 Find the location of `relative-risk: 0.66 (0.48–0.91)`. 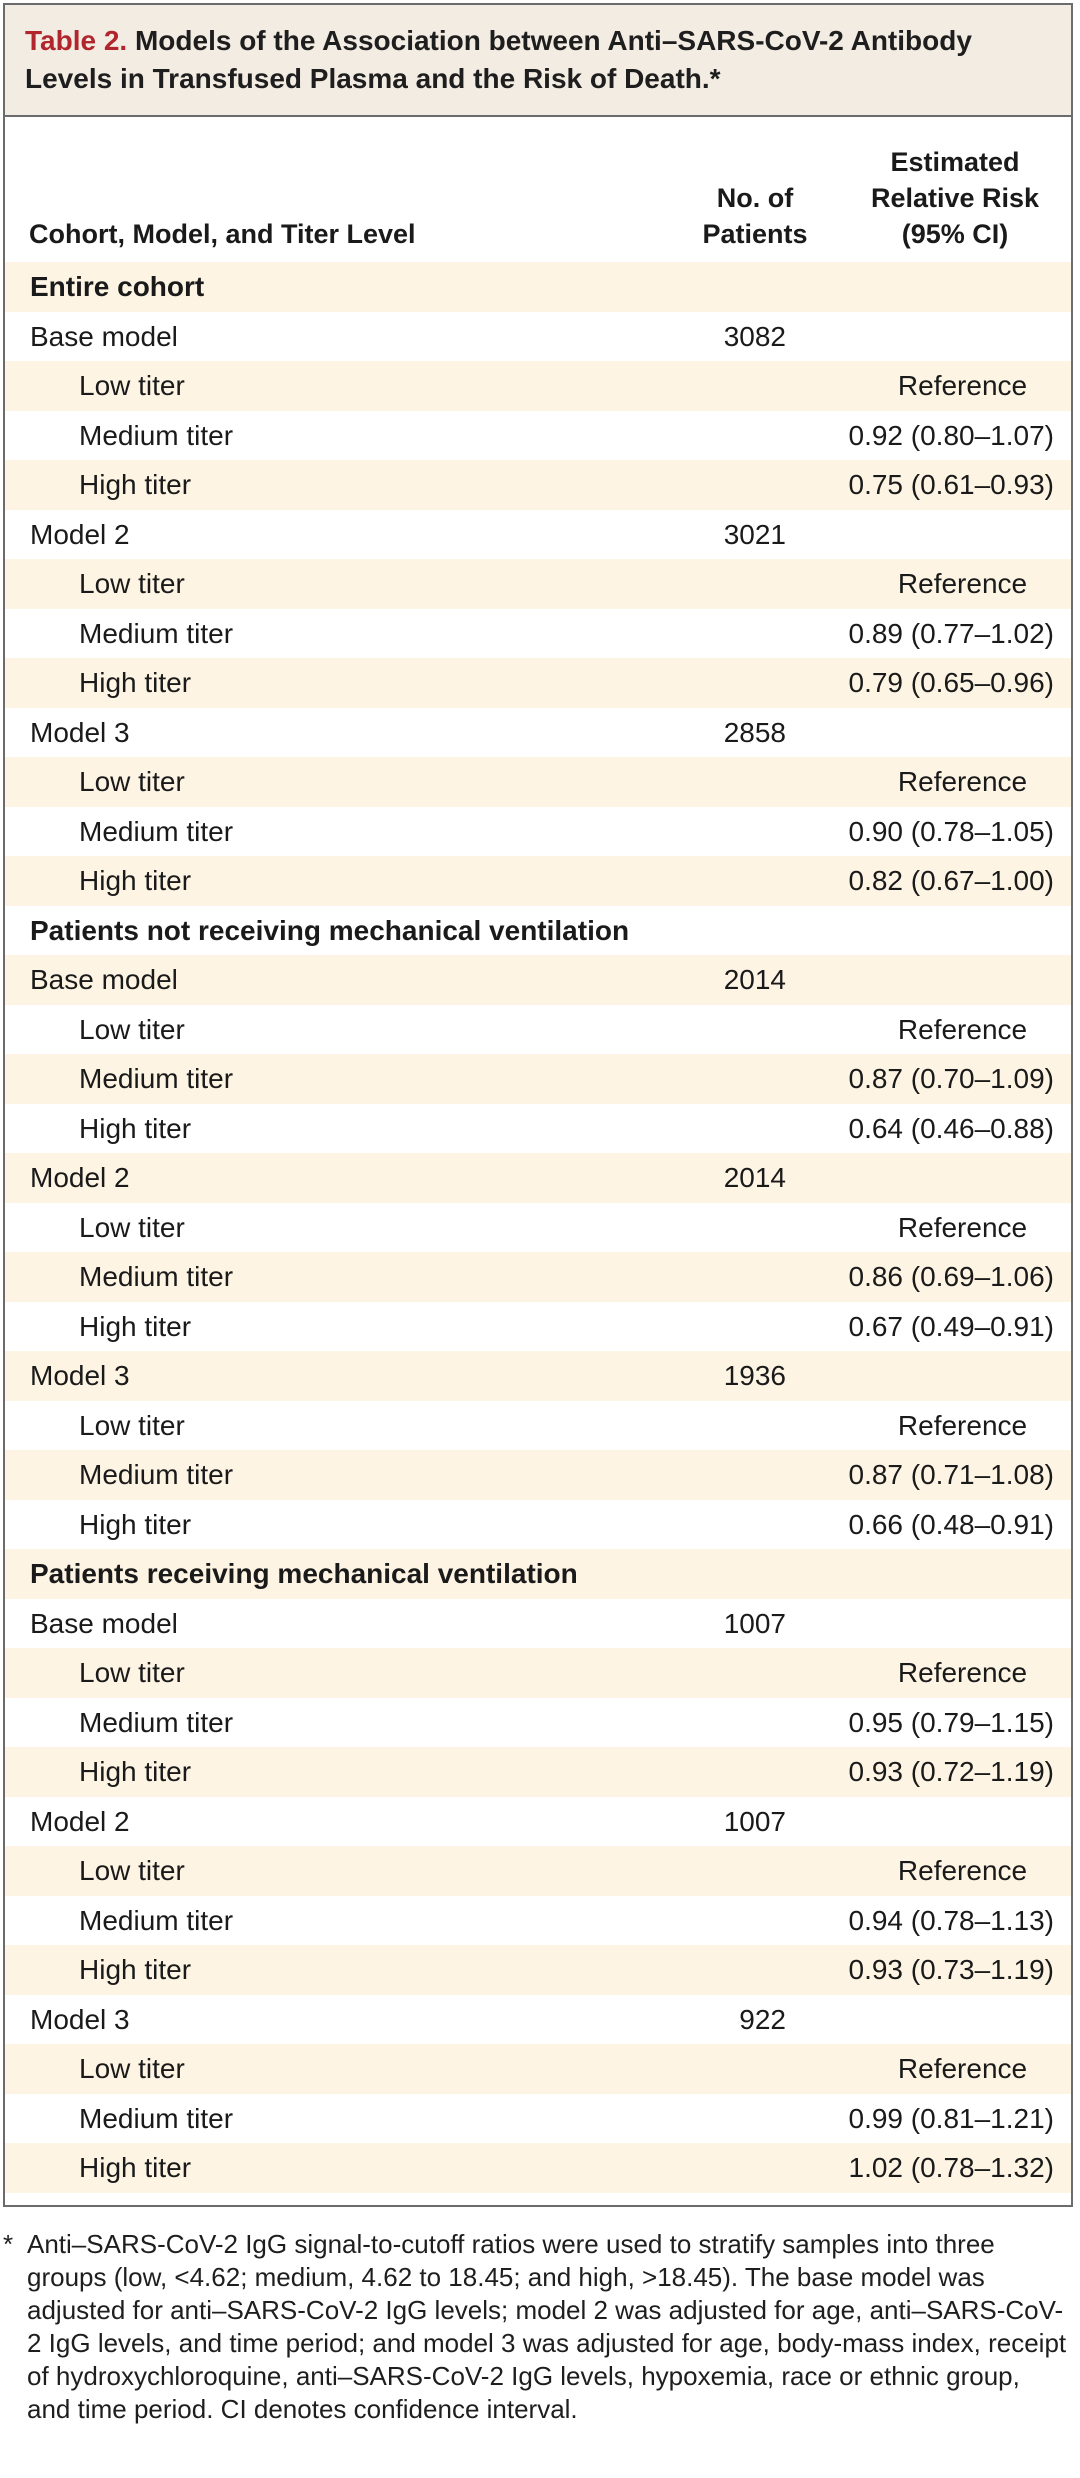

relative-risk: 0.66 (0.48–0.91) is located at coordinates (951, 1524).